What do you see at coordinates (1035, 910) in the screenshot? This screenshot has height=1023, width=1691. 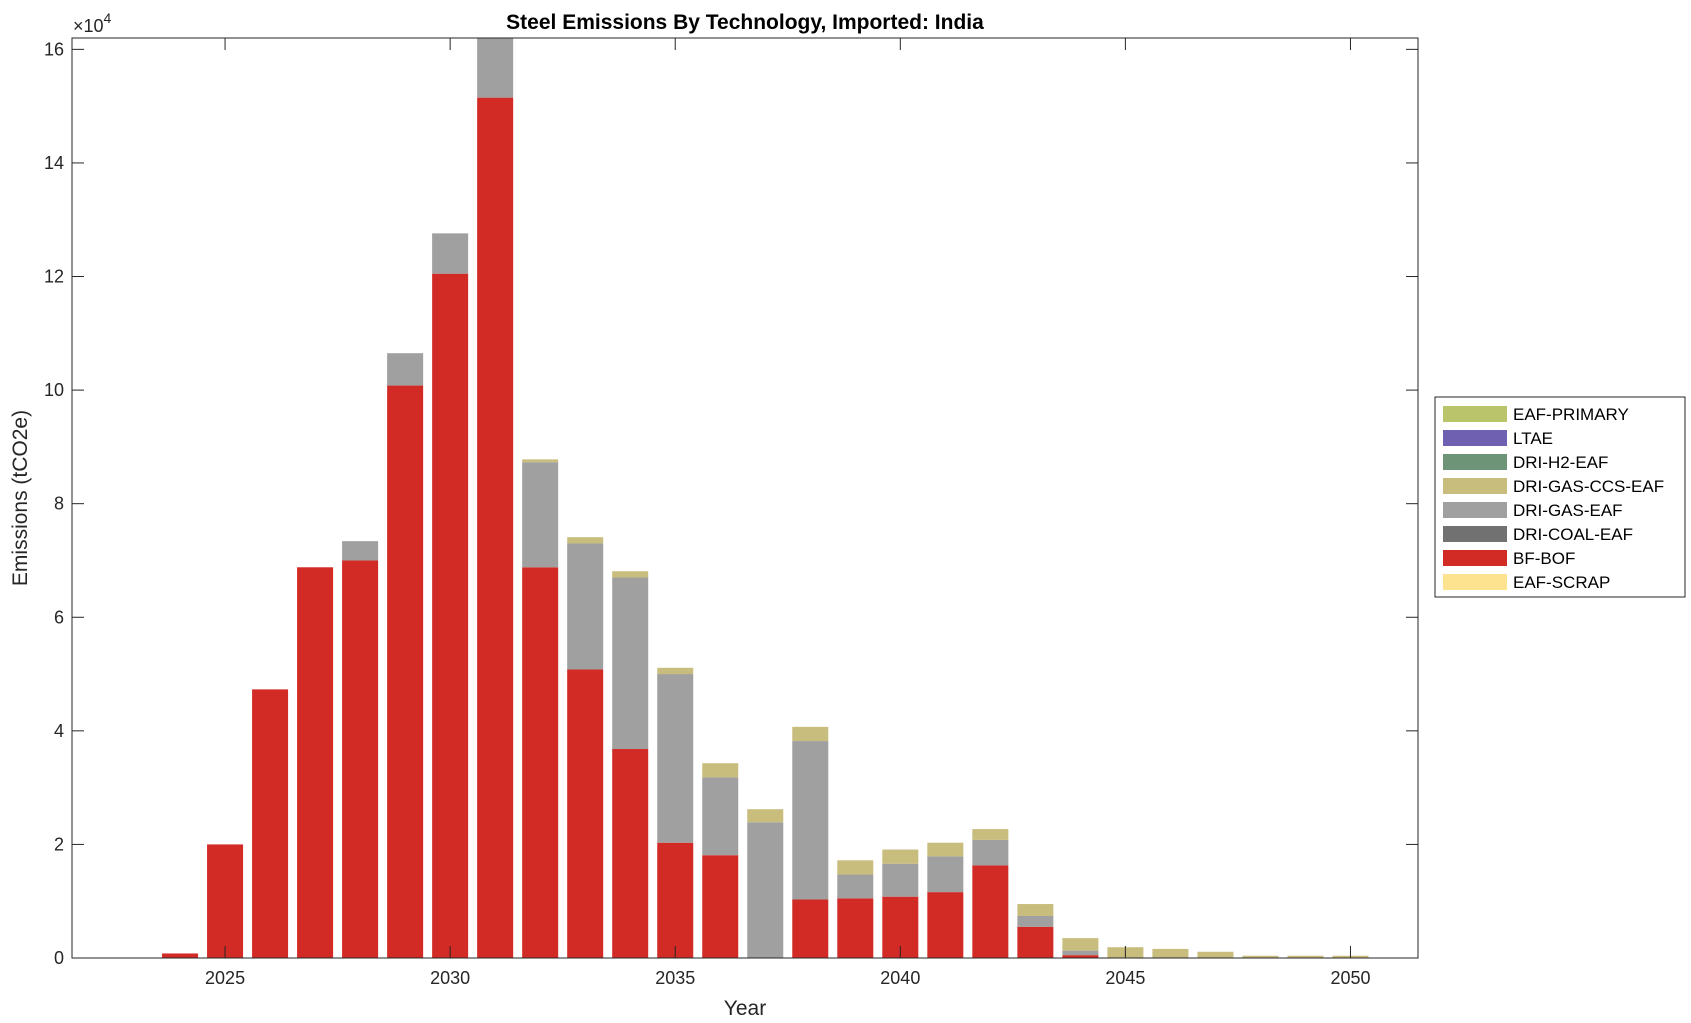 I see `bar-dri-gas-ccs-eaf-2043` at bounding box center [1035, 910].